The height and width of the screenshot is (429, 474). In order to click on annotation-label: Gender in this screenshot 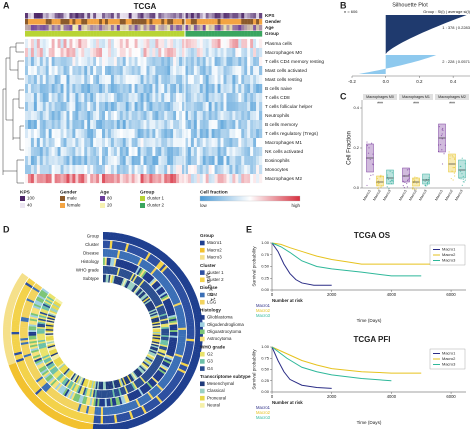, I will do `click(273, 21)`.